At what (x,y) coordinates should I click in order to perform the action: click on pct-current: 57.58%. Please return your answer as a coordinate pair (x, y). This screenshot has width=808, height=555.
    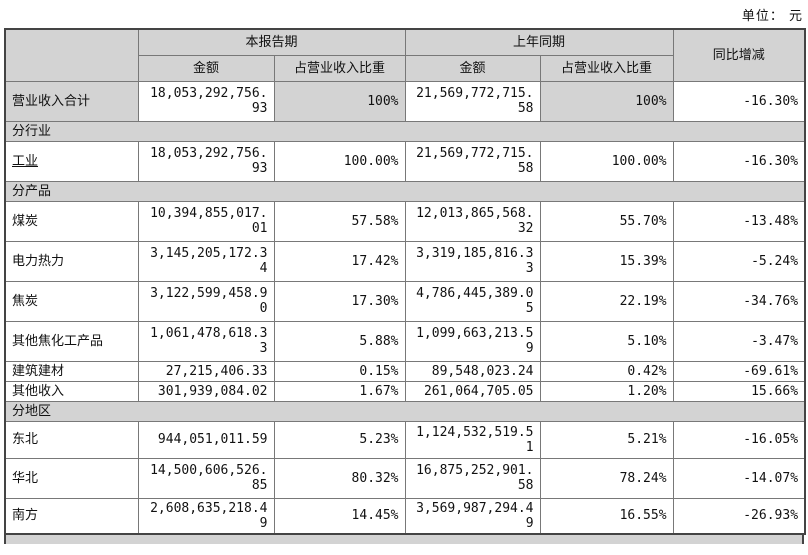
    Looking at the image, I should click on (339, 221).